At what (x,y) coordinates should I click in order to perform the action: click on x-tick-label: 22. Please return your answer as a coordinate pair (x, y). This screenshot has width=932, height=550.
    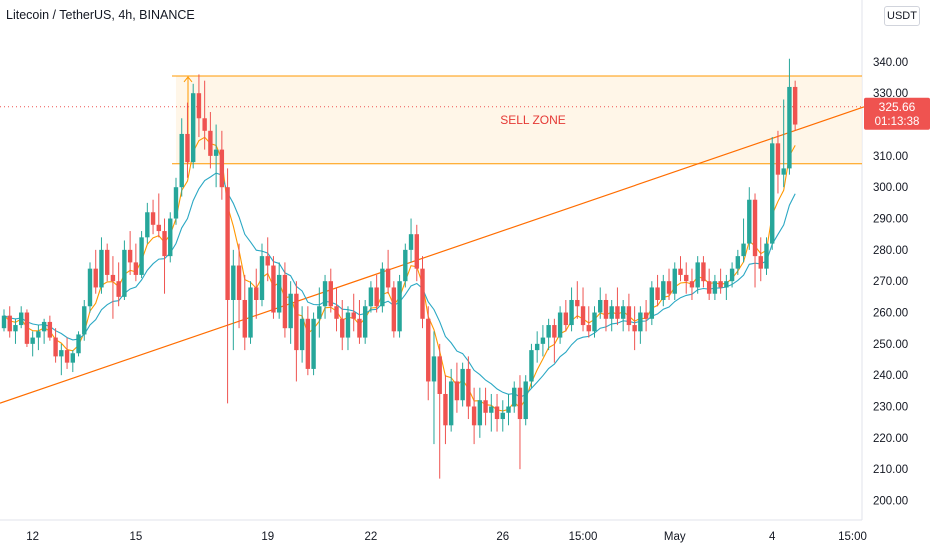
    Looking at the image, I should click on (371, 537).